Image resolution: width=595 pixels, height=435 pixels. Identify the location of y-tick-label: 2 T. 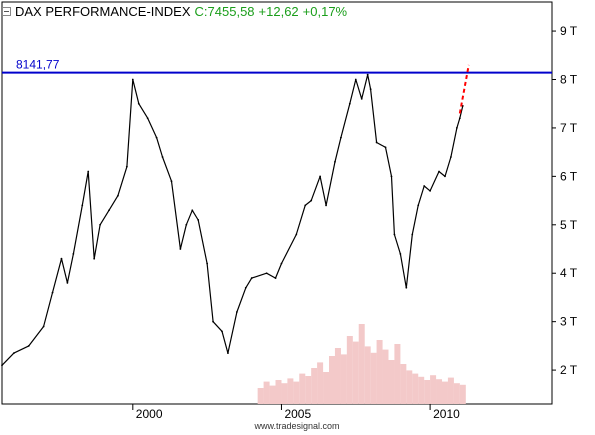
(569, 370).